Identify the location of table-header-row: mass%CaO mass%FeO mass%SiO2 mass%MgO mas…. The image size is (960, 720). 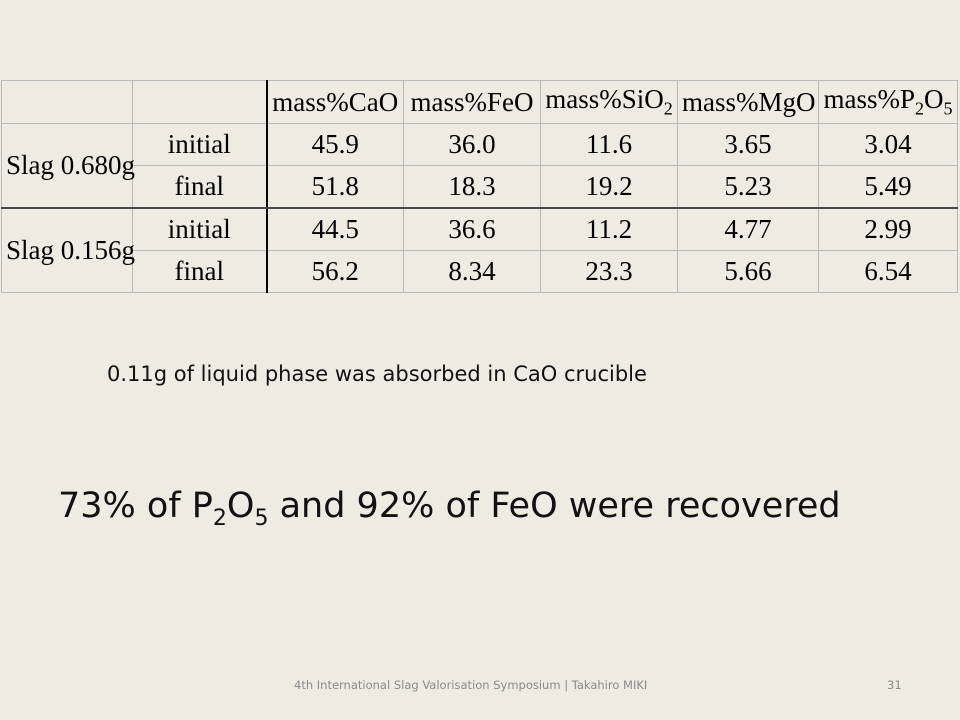
(479, 102).